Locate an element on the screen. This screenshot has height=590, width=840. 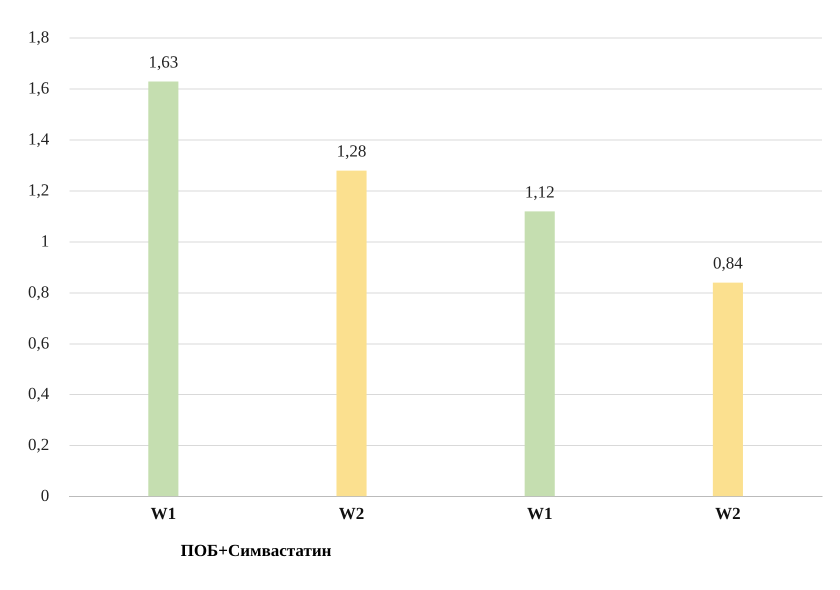
y-tick-label: 1,2 is located at coordinates (39, 190).